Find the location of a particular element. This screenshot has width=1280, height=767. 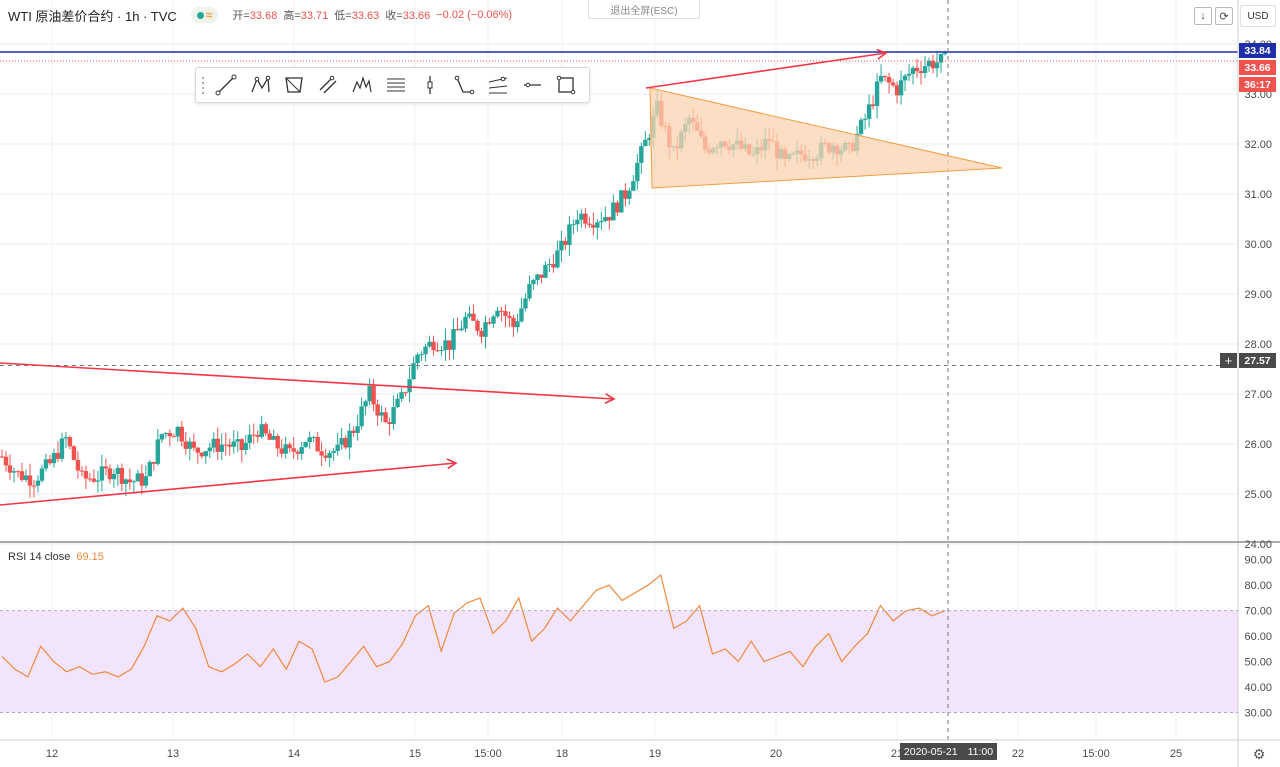

arrow-down-icon: ↓ is located at coordinates (1203, 16).